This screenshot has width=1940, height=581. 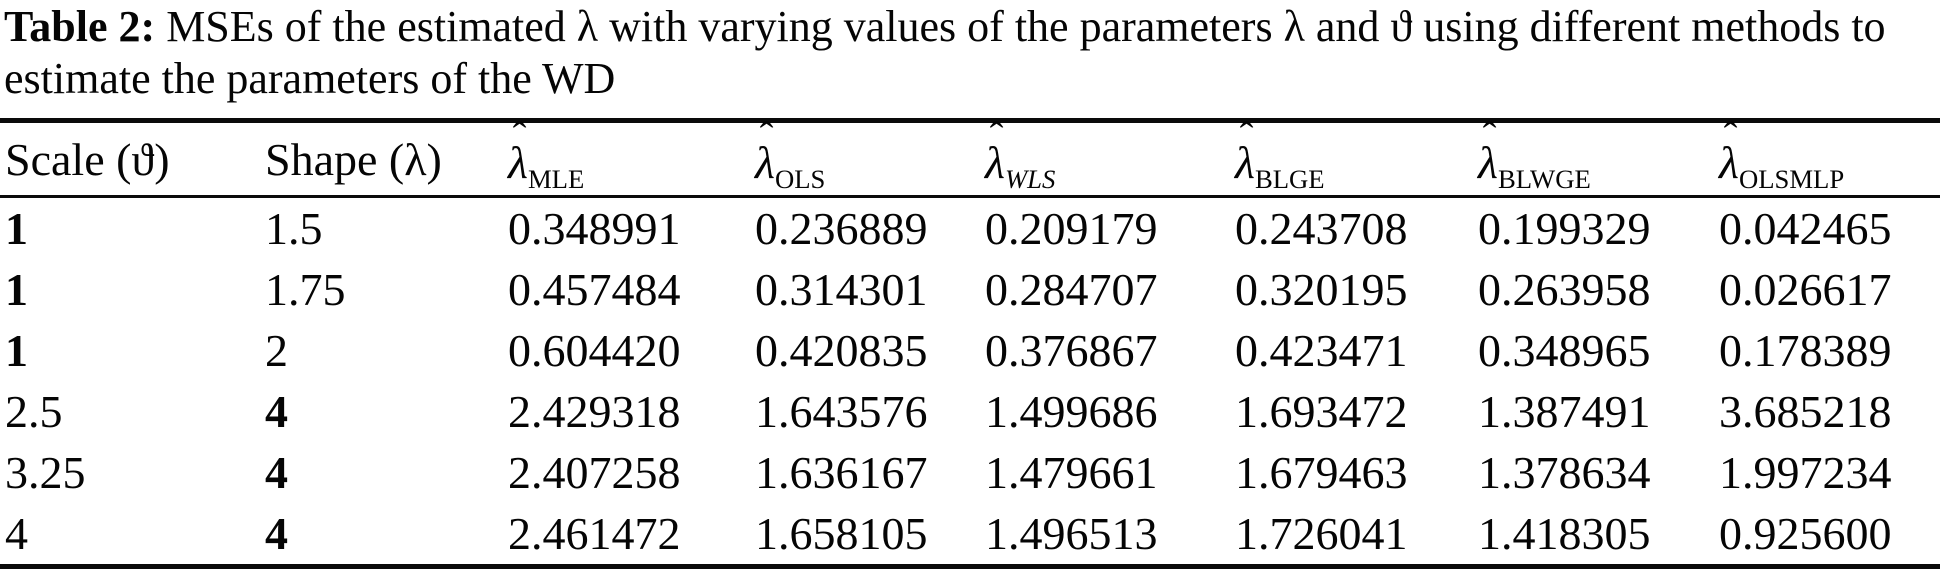 What do you see at coordinates (594, 472) in the screenshot?
I see `table-cell: 2.407258` at bounding box center [594, 472].